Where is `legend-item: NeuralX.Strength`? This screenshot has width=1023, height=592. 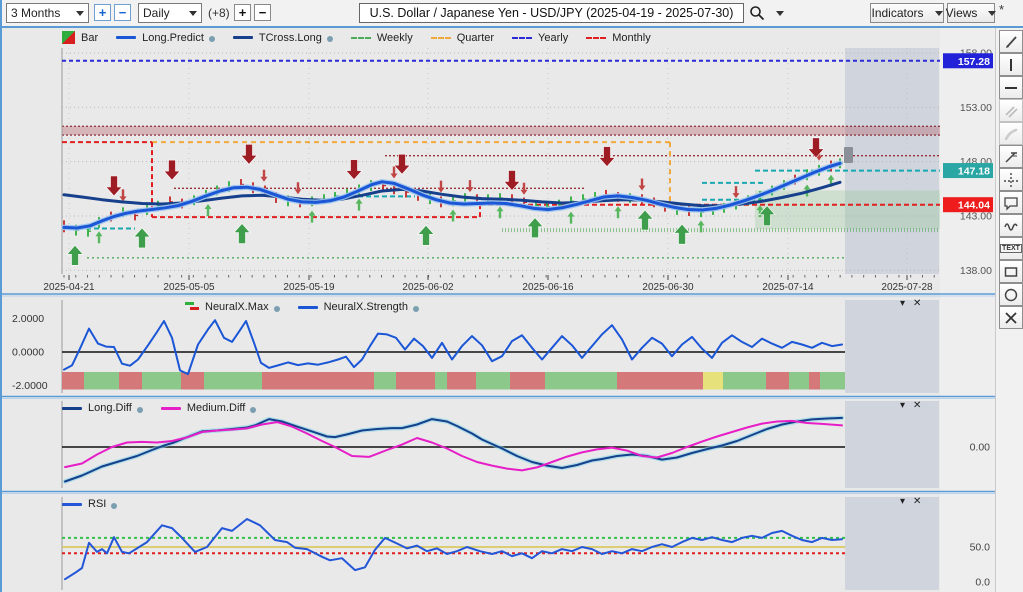
legend-item: NeuralX.Strength is located at coordinates (358, 307).